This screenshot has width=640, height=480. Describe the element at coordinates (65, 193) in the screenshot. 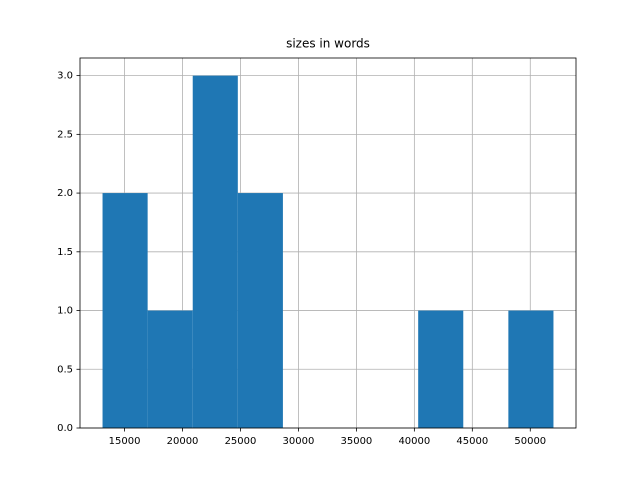

I see `y-tick-label: 2.0` at that location.